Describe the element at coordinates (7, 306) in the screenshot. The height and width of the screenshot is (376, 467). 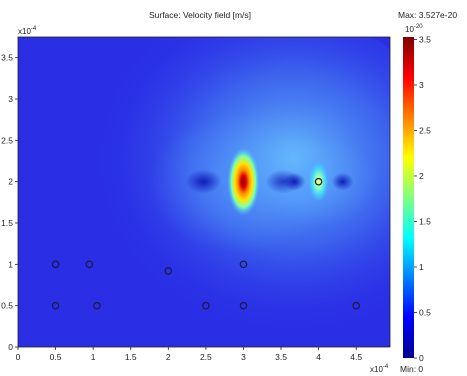
I see `y-tick-label: 0.5` at that location.